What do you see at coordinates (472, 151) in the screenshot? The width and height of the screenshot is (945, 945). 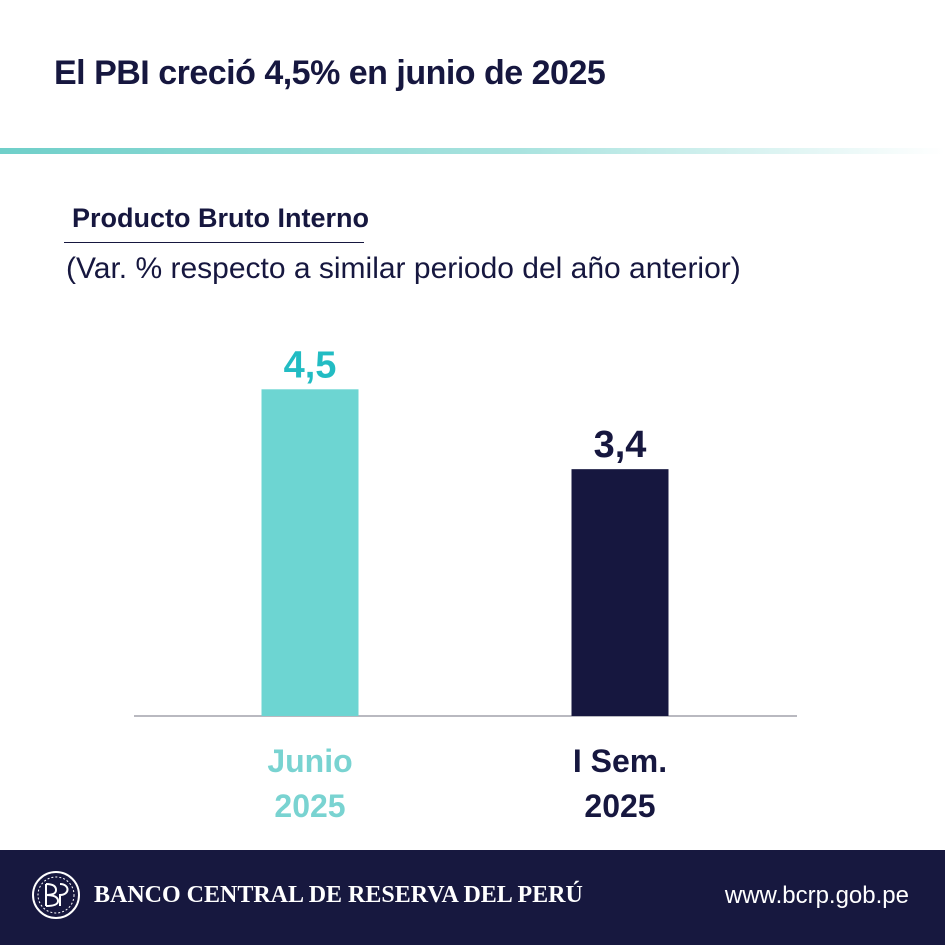 I see `accent-divider` at bounding box center [472, 151].